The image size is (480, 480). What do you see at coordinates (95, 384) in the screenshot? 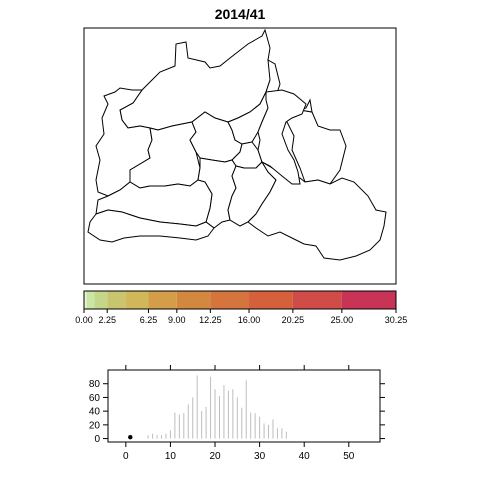
I see `y-tick-label: 80` at bounding box center [95, 384].